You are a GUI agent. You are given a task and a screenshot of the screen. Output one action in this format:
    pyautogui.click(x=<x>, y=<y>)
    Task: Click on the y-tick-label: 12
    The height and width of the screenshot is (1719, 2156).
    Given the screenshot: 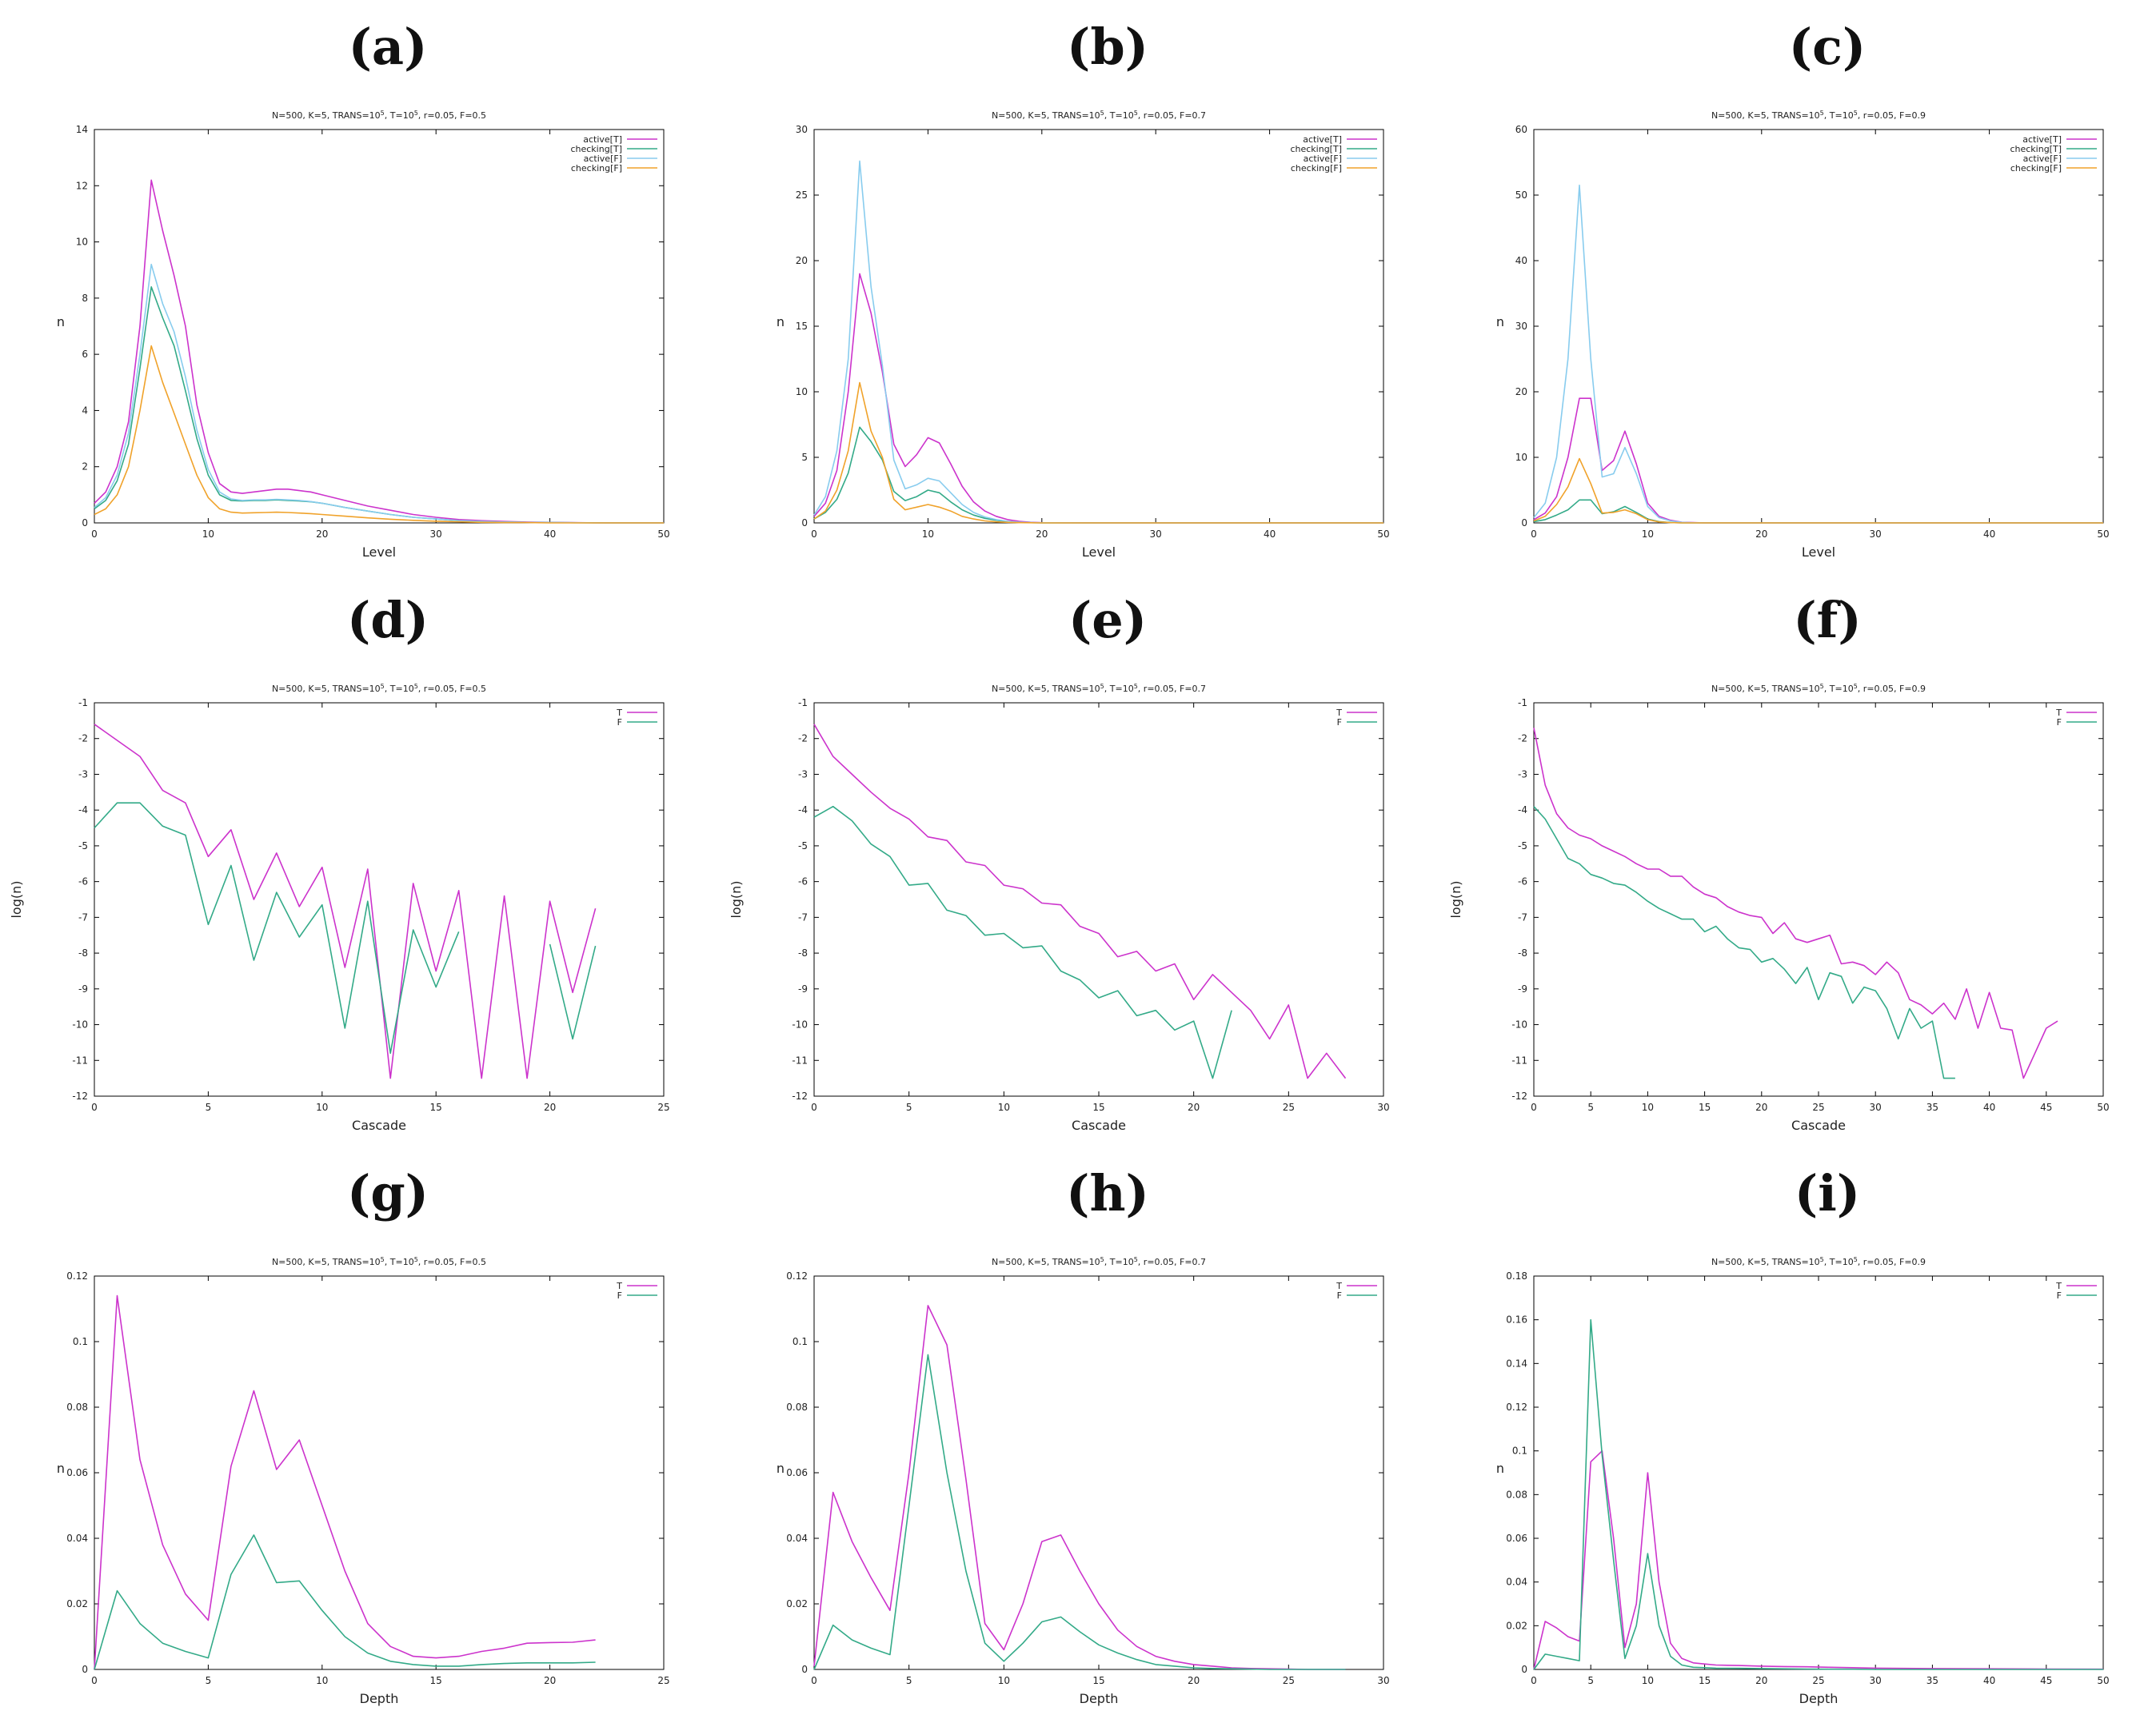 What is the action you would take?
    pyautogui.click(x=82, y=185)
    